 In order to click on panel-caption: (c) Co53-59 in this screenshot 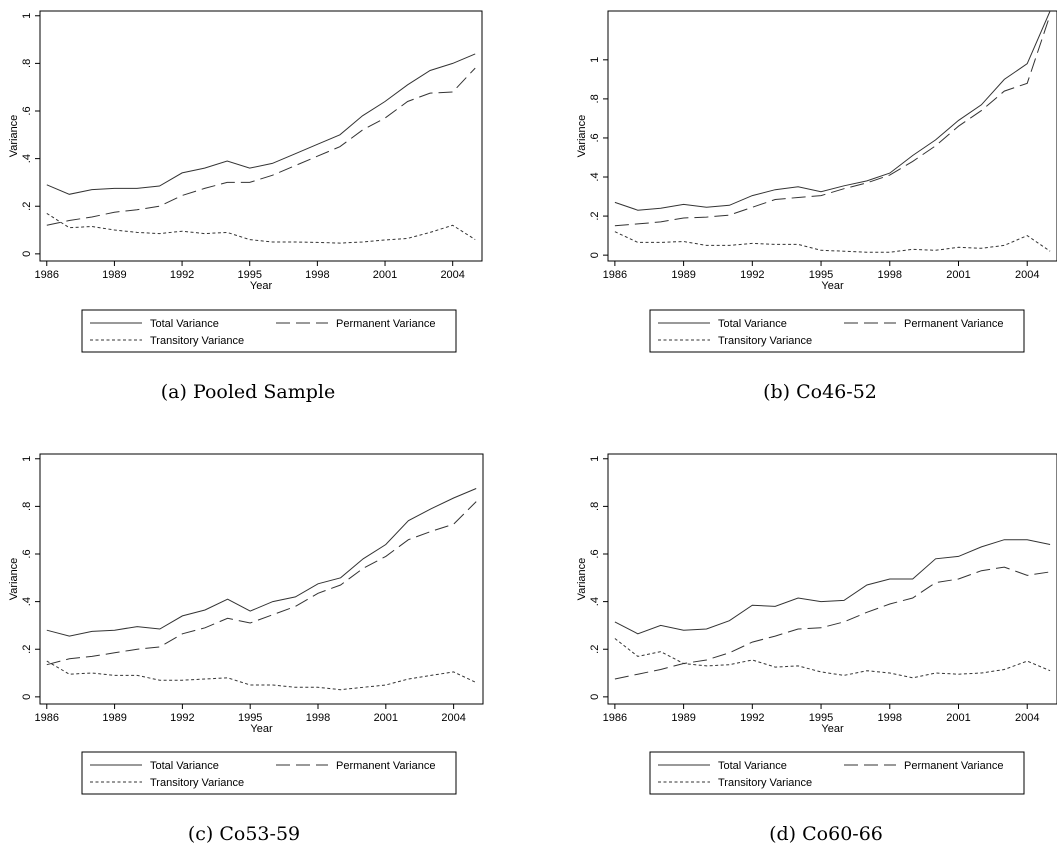, I will do `click(244, 834)`.